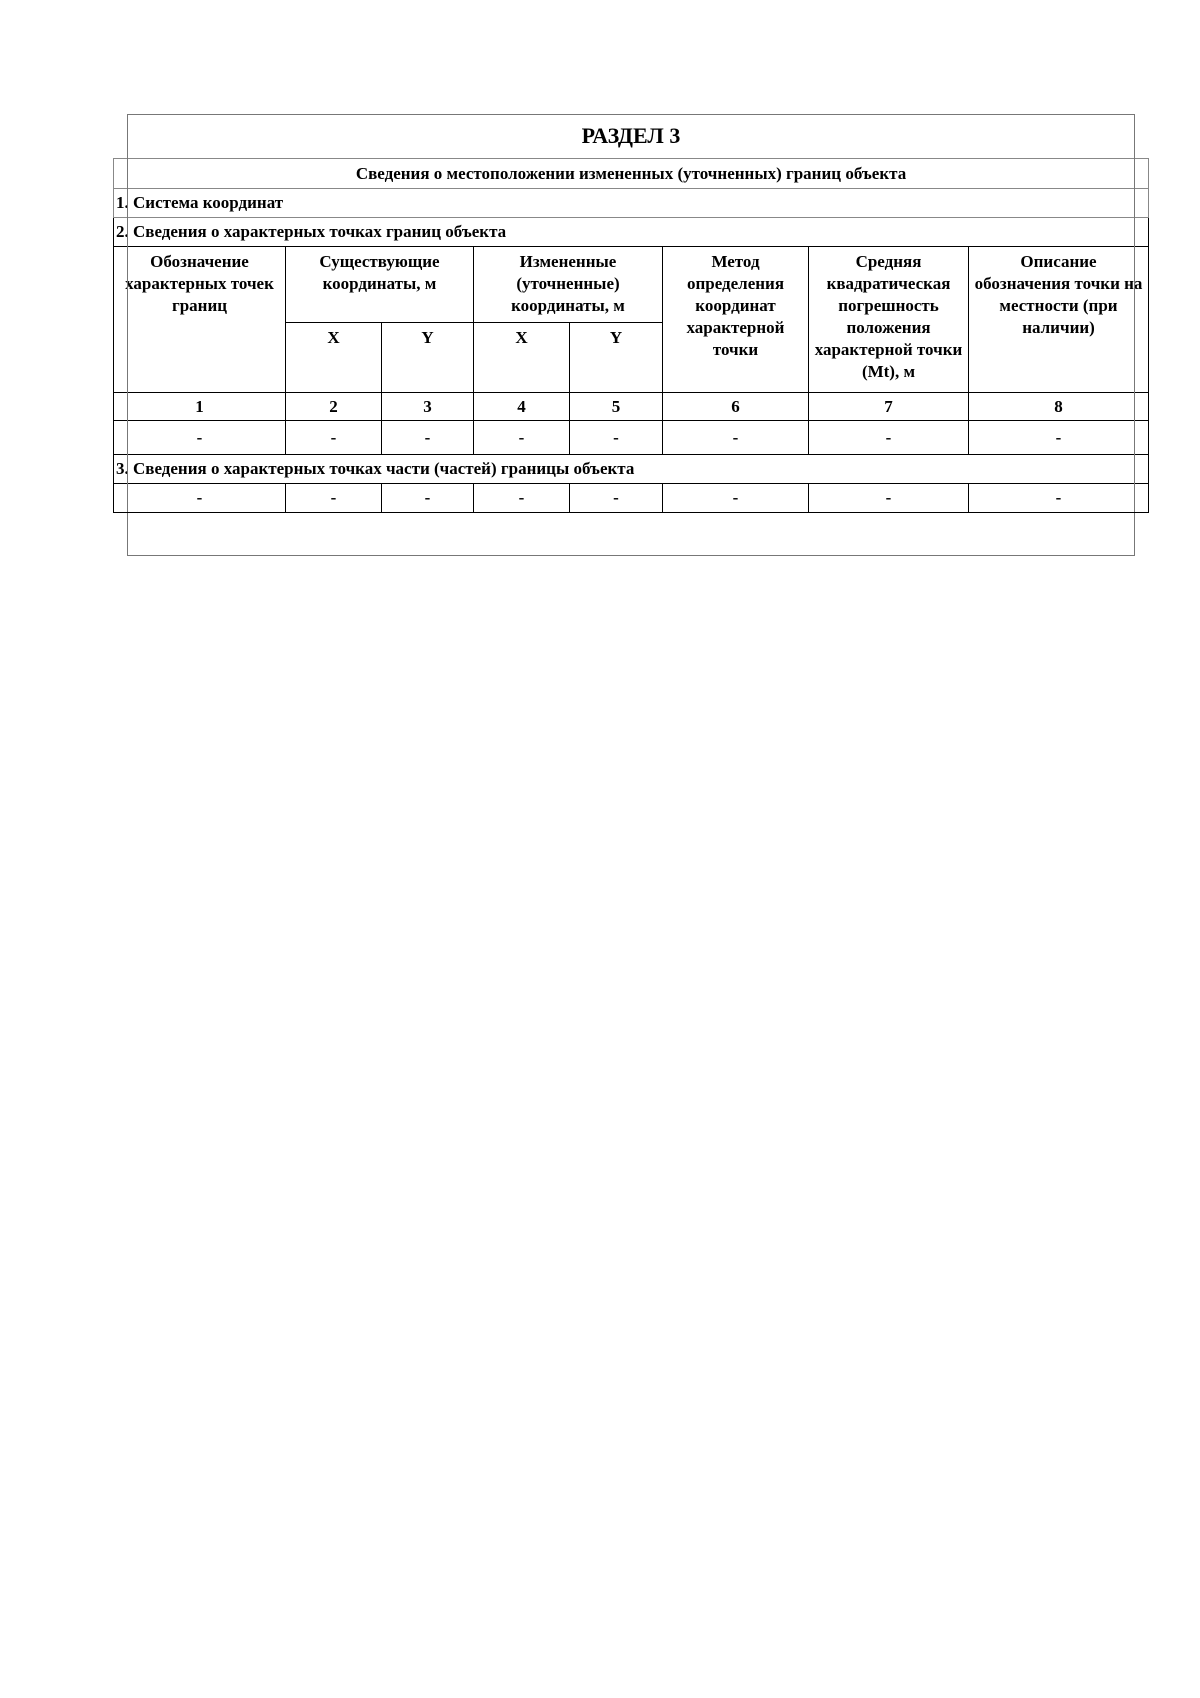  What do you see at coordinates (521, 406) in the screenshot?
I see `column-number: 4` at bounding box center [521, 406].